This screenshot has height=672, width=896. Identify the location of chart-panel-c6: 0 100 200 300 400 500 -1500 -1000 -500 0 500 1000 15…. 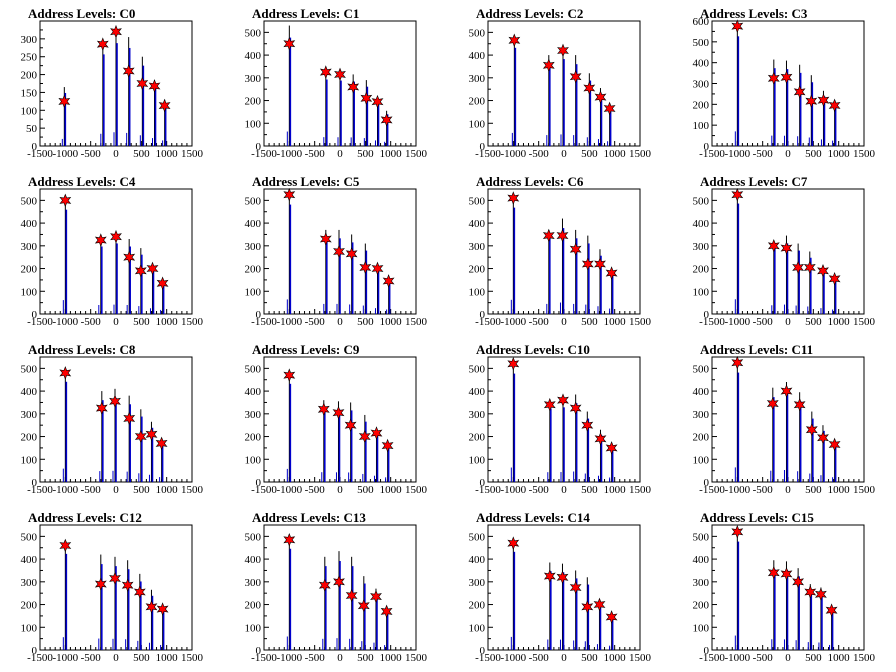
(560, 252).